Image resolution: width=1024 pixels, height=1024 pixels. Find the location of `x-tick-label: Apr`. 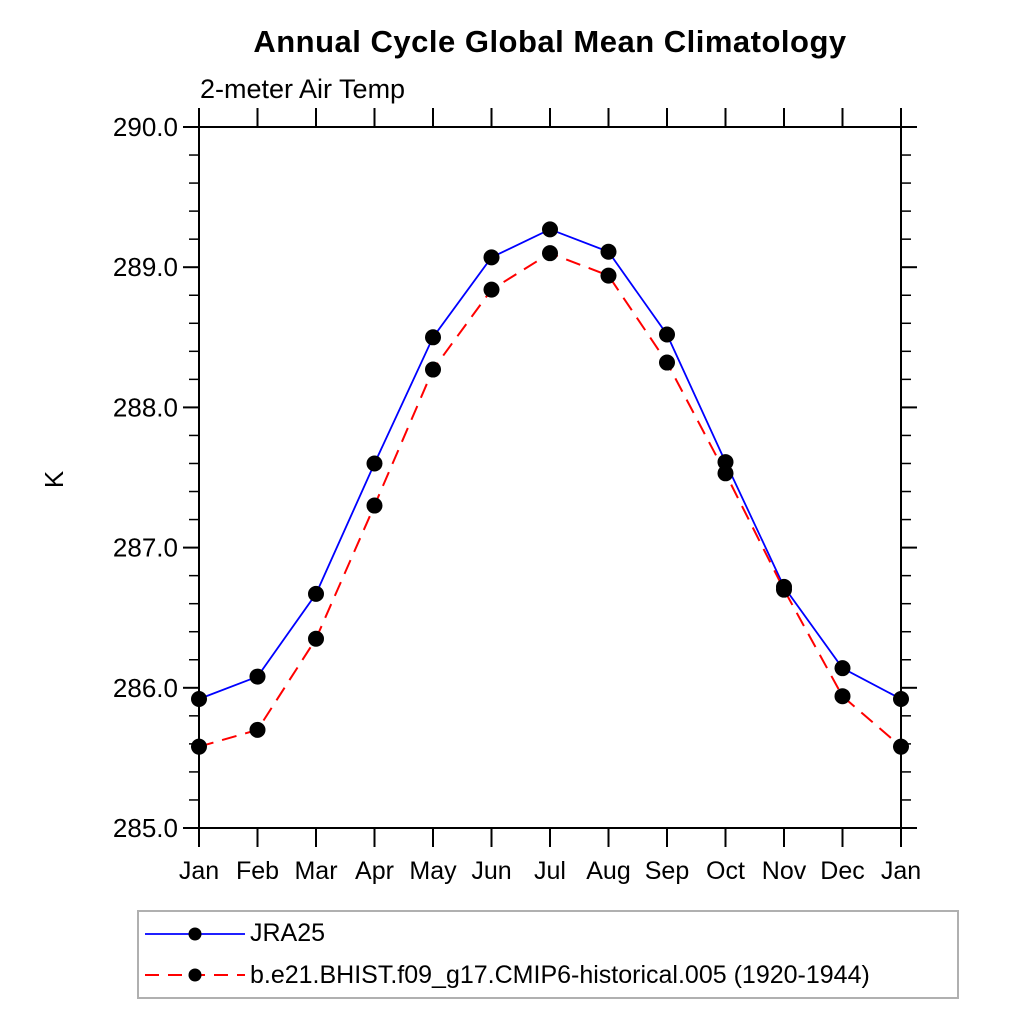

x-tick-label: Apr is located at coordinates (374, 871).